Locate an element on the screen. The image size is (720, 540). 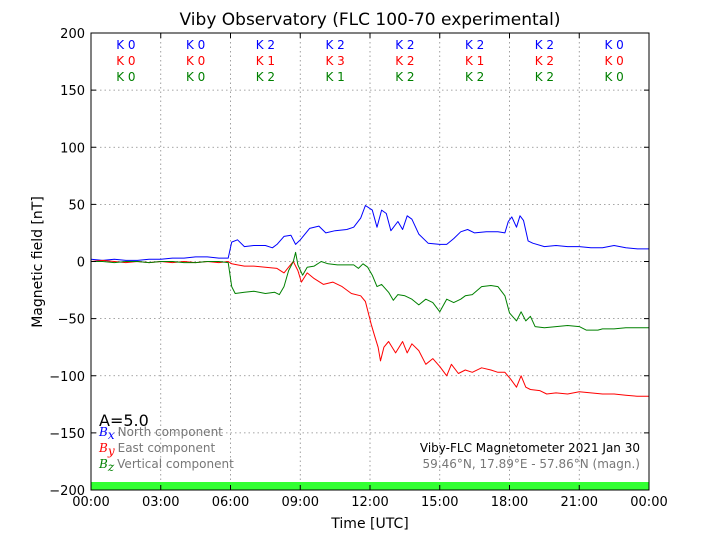
y-tick-label: −100 is located at coordinates (67, 377).